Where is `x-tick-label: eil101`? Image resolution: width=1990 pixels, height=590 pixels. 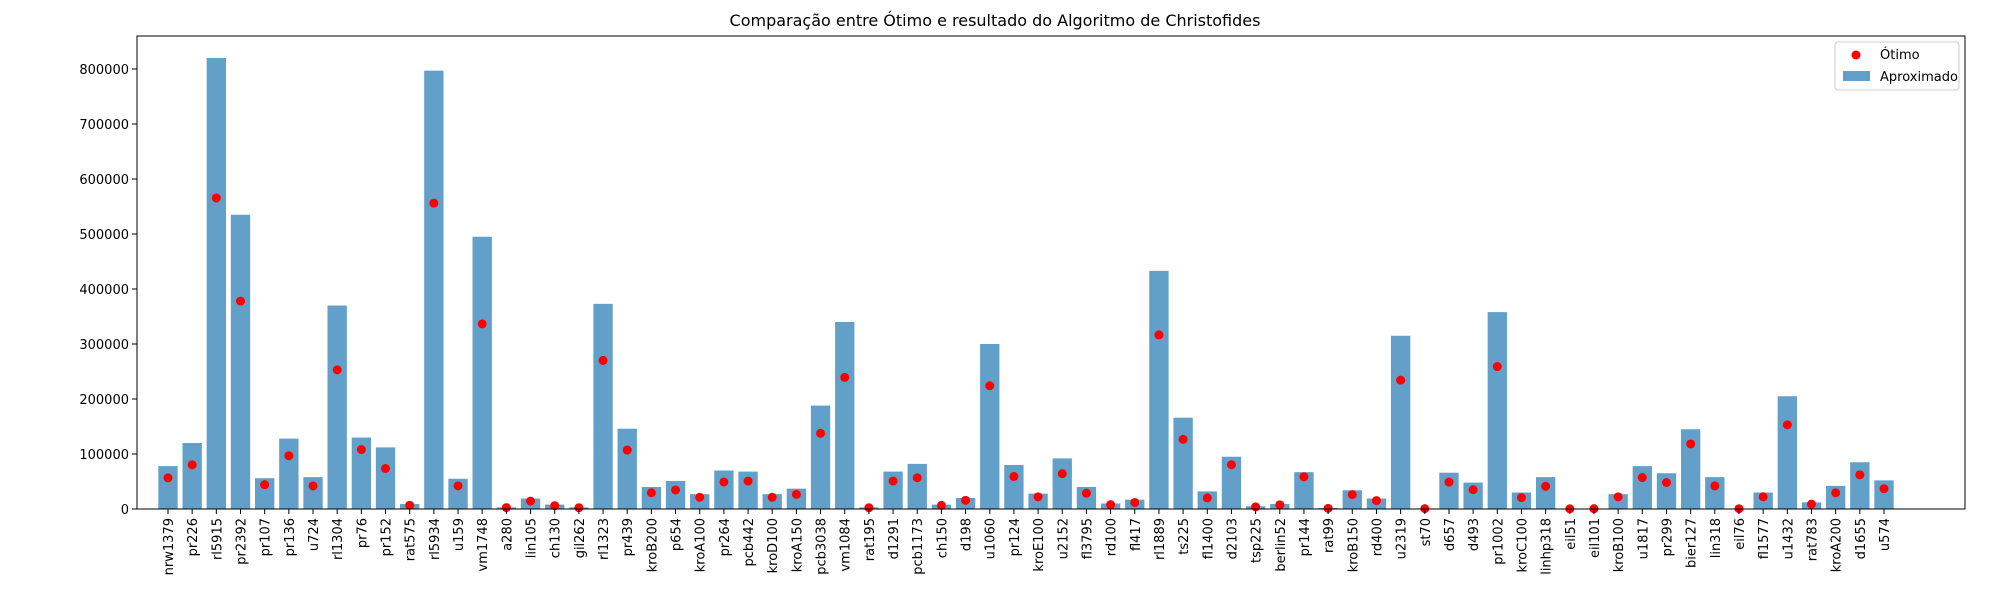
x-tick-label: eil101 is located at coordinates (1595, 538).